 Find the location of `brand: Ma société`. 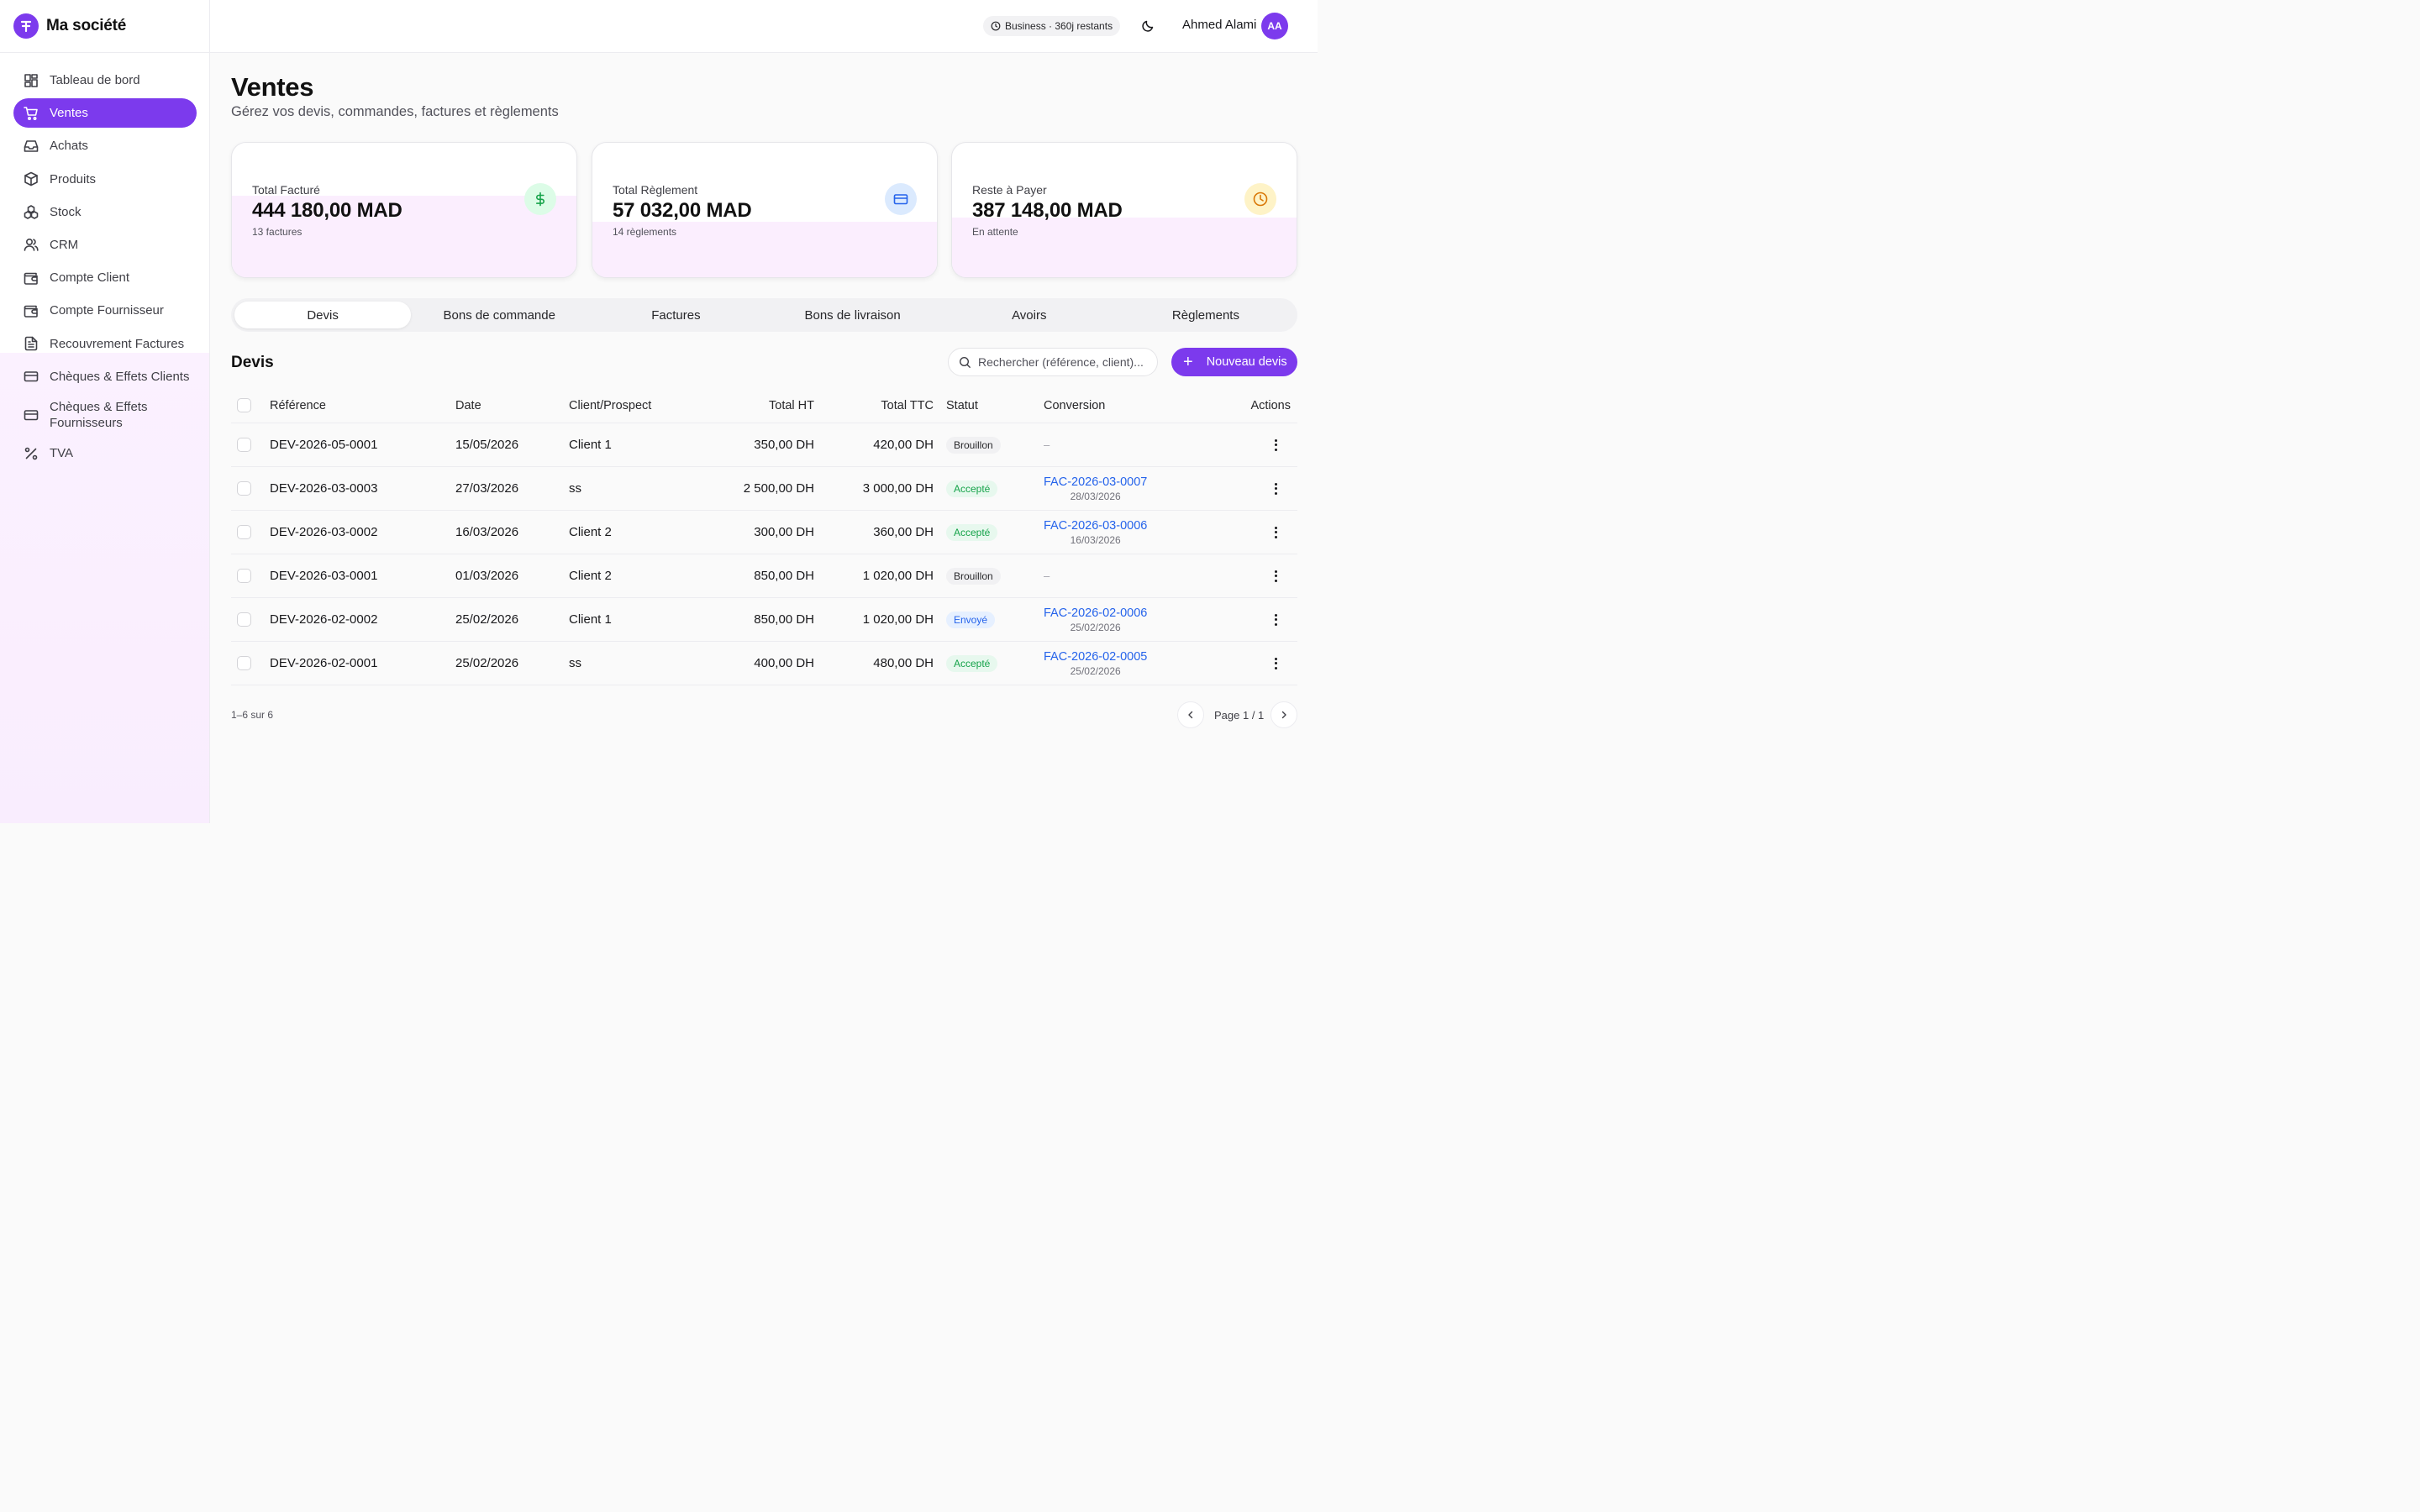

brand: Ma société is located at coordinates (105, 26).